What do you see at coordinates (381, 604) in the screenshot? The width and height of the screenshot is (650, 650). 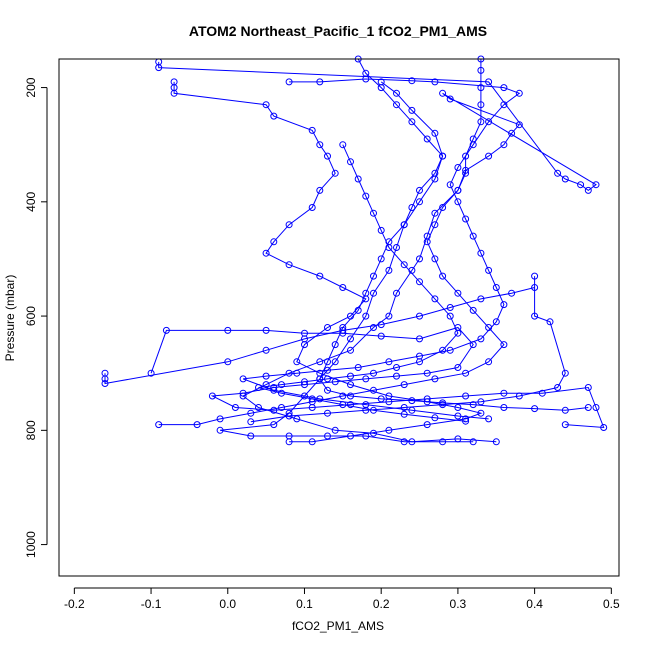 I see `x-tick-label: 0.2` at bounding box center [381, 604].